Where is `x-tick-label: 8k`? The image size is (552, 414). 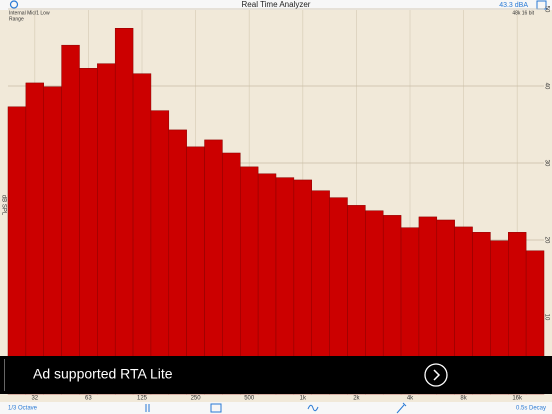
x-tick-label: 8k is located at coordinates (463, 399).